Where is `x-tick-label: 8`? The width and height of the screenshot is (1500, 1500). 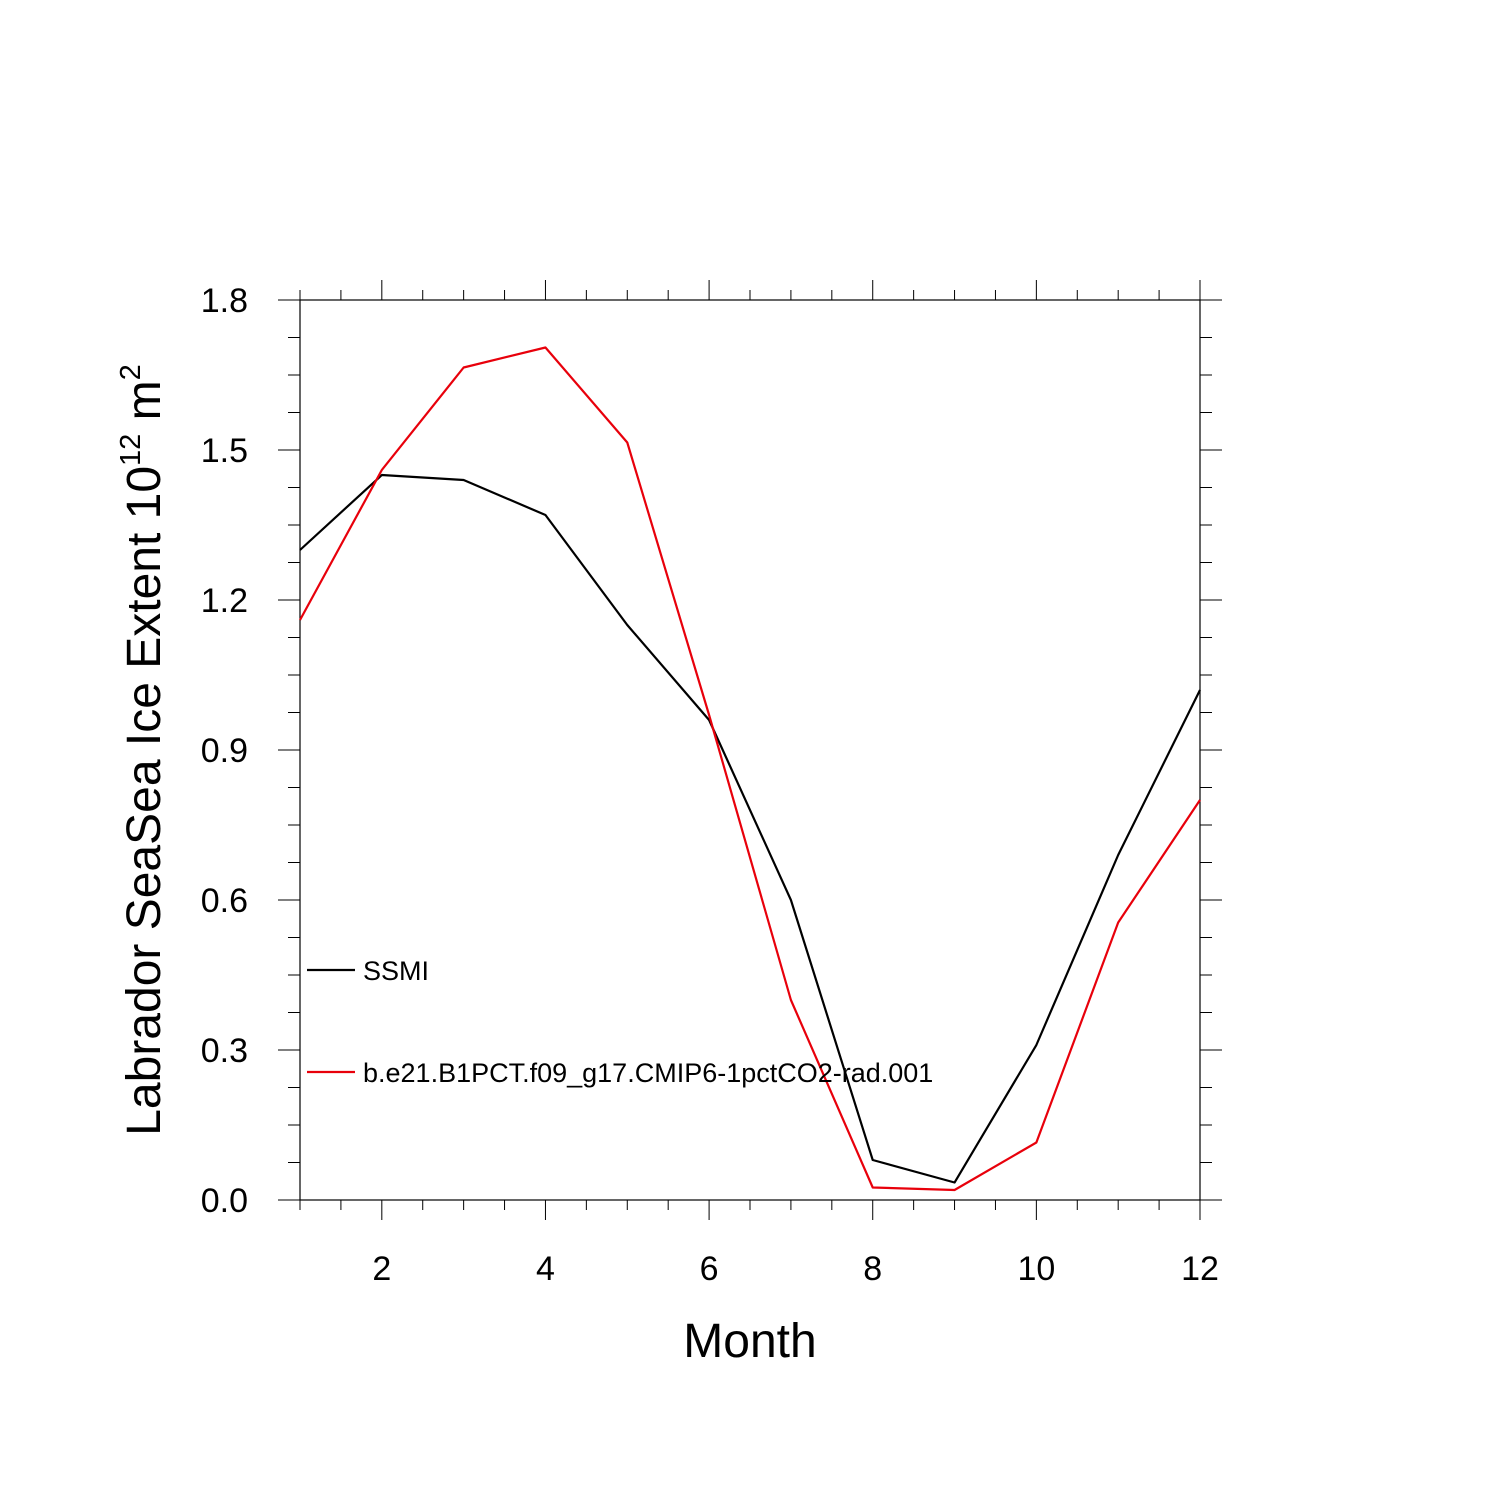
x-tick-label: 8 is located at coordinates (872, 1269).